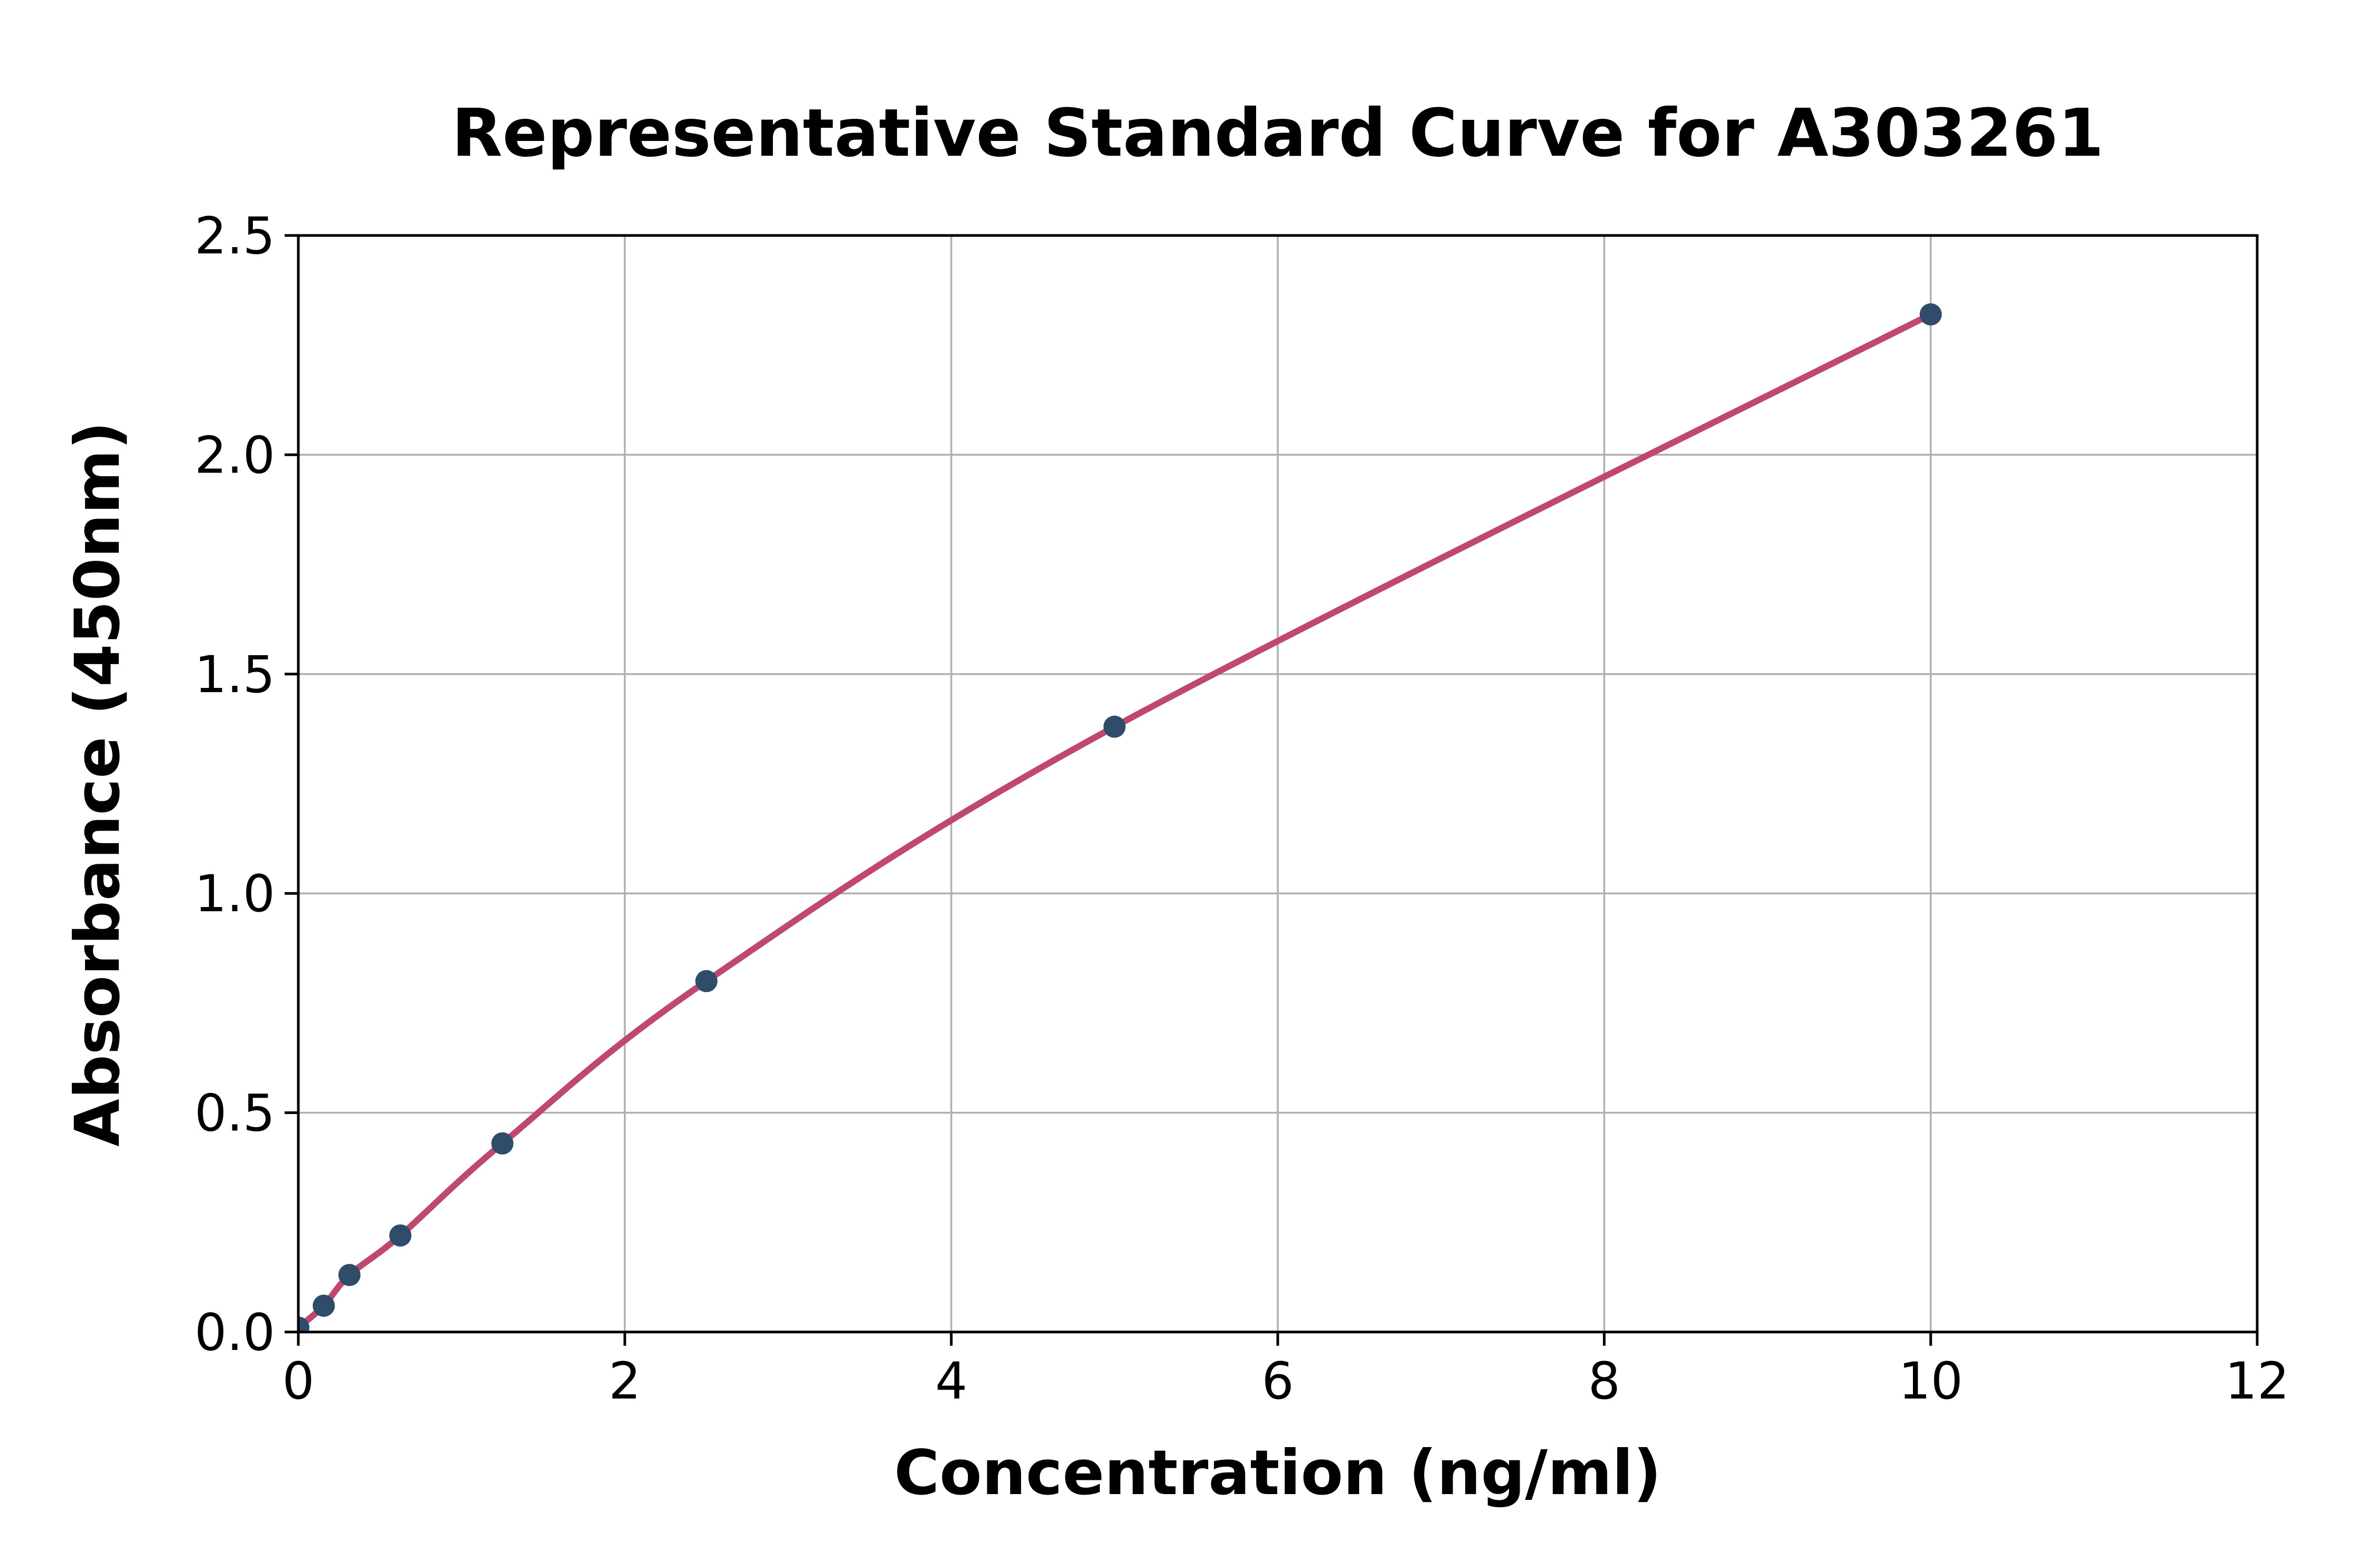 The width and height of the screenshot is (2376, 1568). Describe the element at coordinates (234, 1333) in the screenshot. I see `y-tick-label: 0.0` at that location.